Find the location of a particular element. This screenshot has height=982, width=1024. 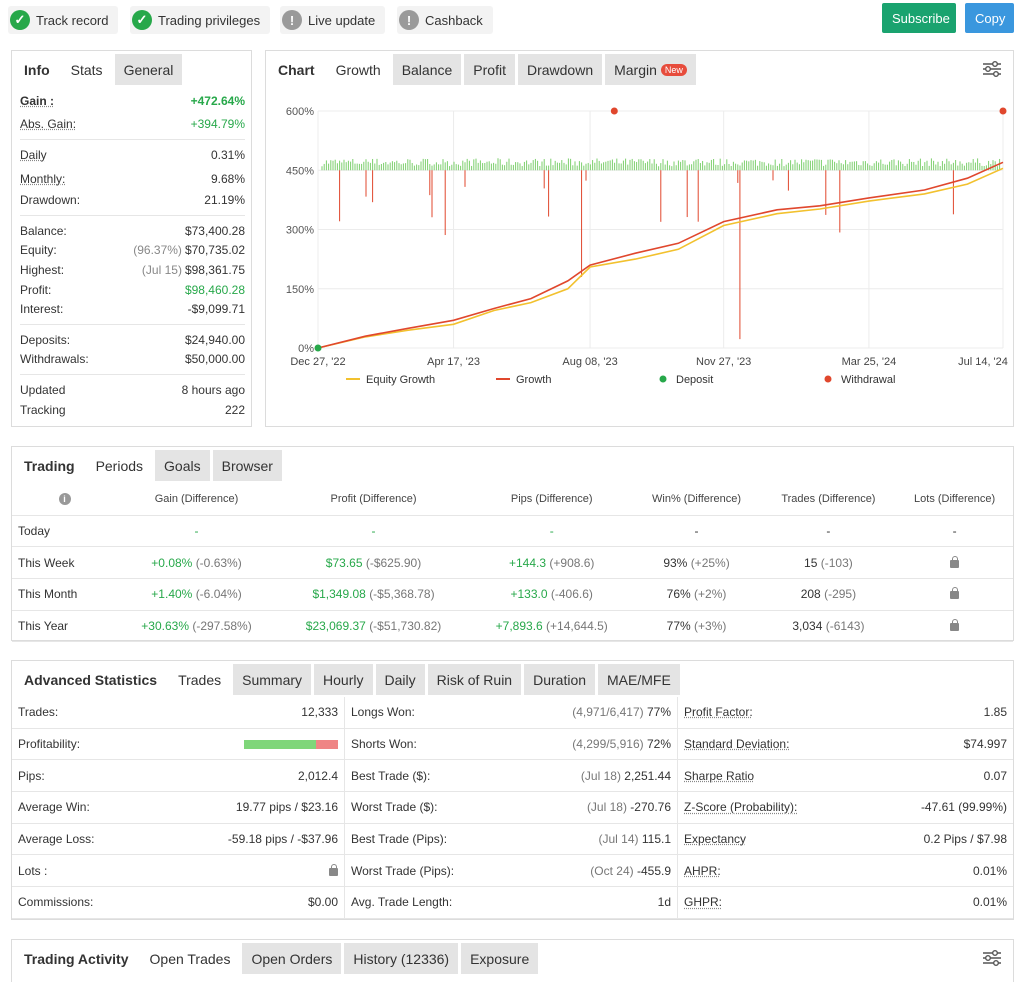

tab-open-trades: Open Trades is located at coordinates (190, 958).